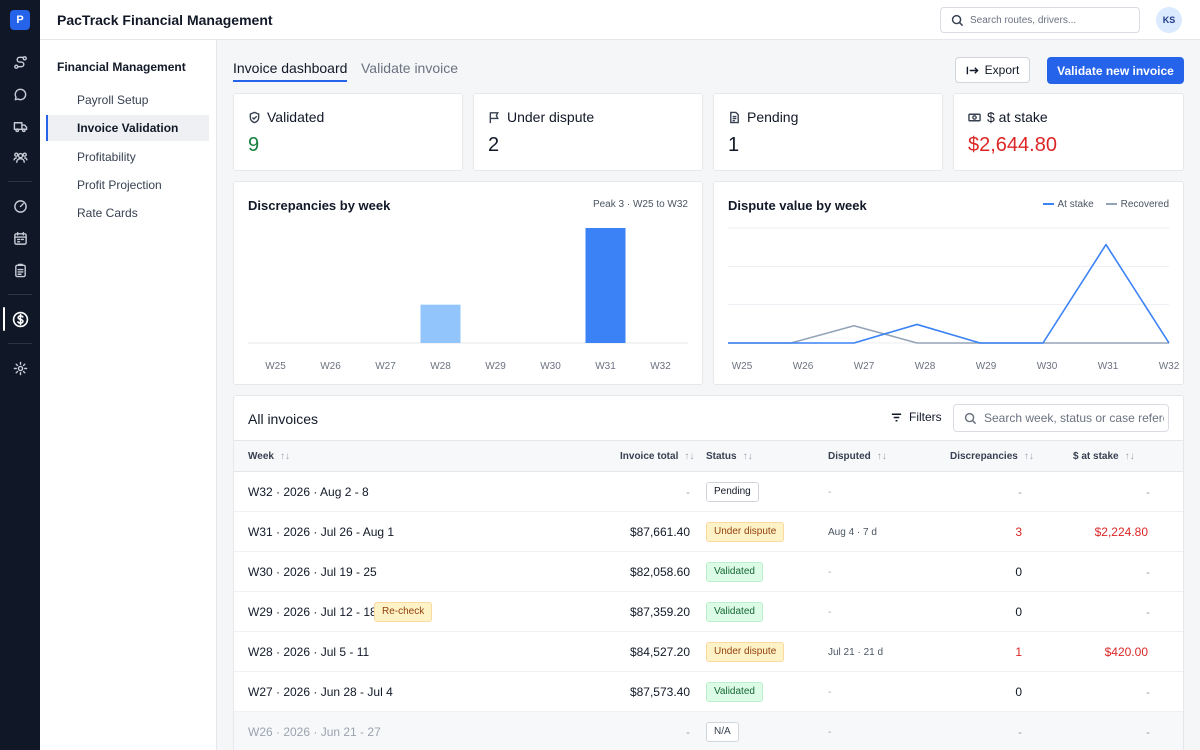 This screenshot has width=1200, height=750. What do you see at coordinates (916, 417) in the screenshot?
I see `filters-button: Filters` at bounding box center [916, 417].